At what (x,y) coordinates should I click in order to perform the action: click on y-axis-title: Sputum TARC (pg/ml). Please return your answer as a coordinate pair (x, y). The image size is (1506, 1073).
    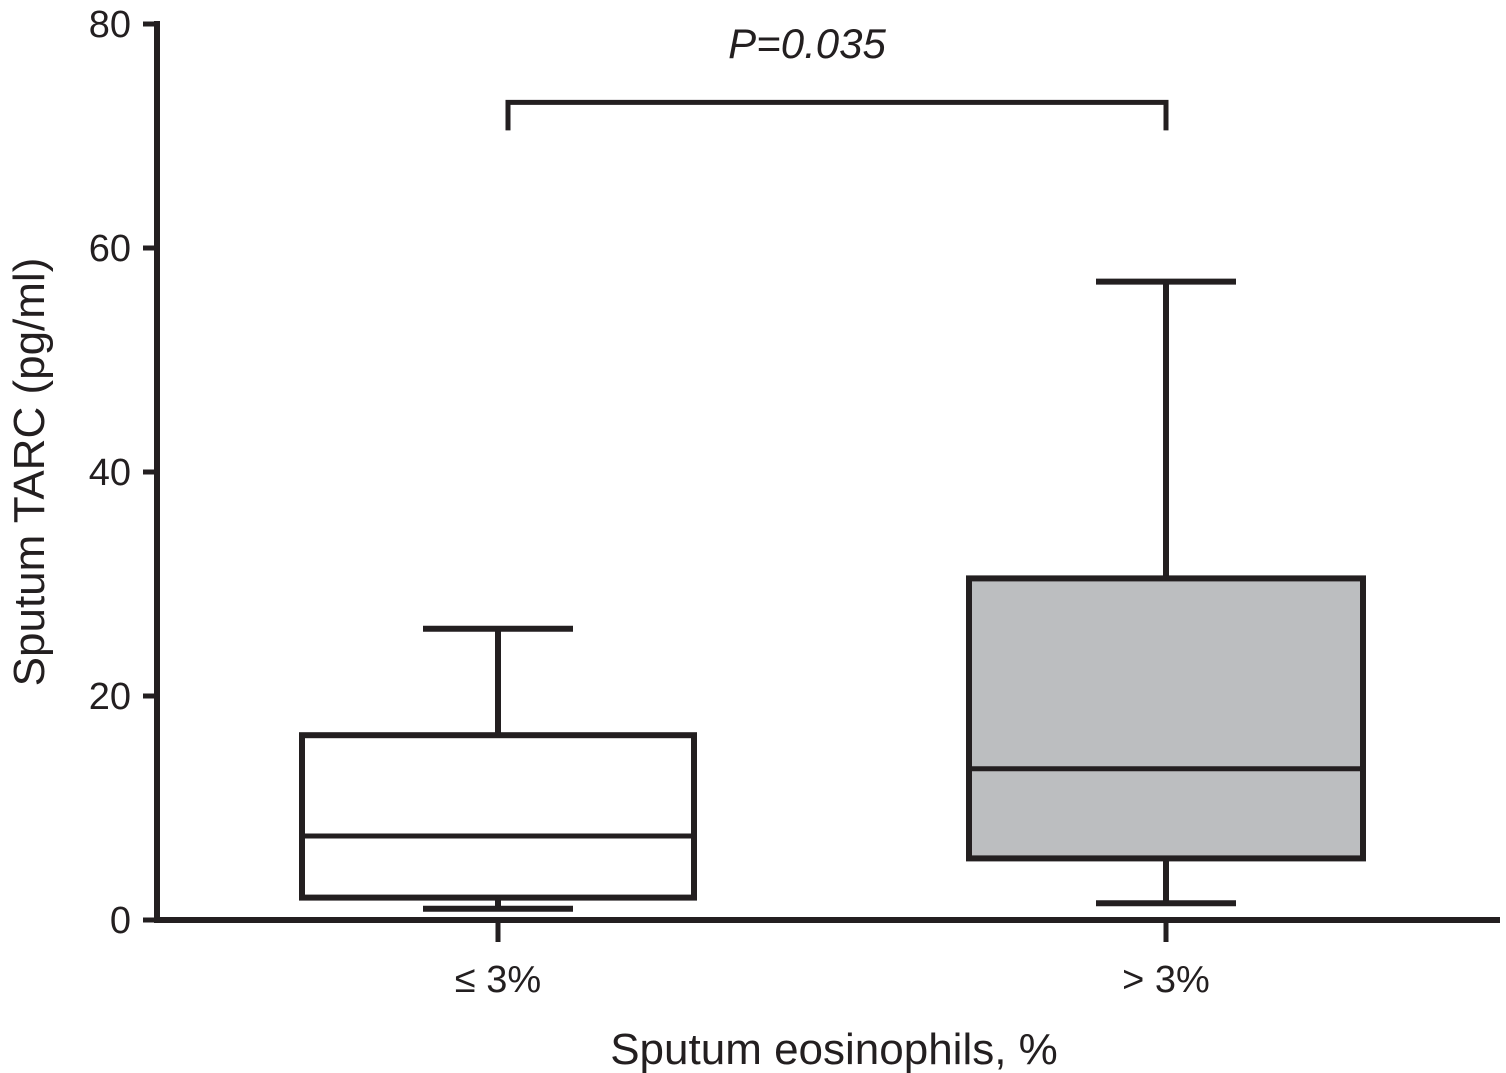
    Looking at the image, I should click on (29, 472).